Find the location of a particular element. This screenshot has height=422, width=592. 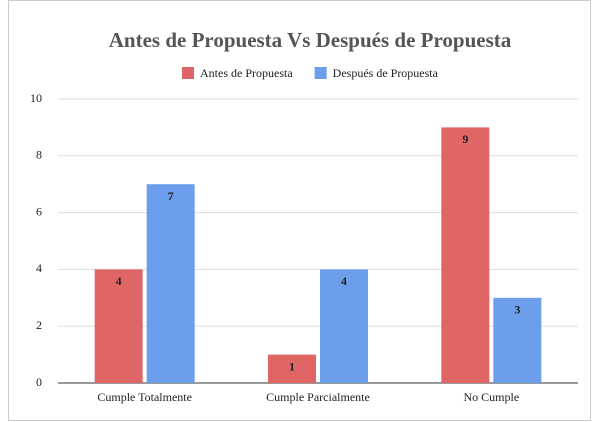

legend-label: Después de Propuesta is located at coordinates (386, 73).